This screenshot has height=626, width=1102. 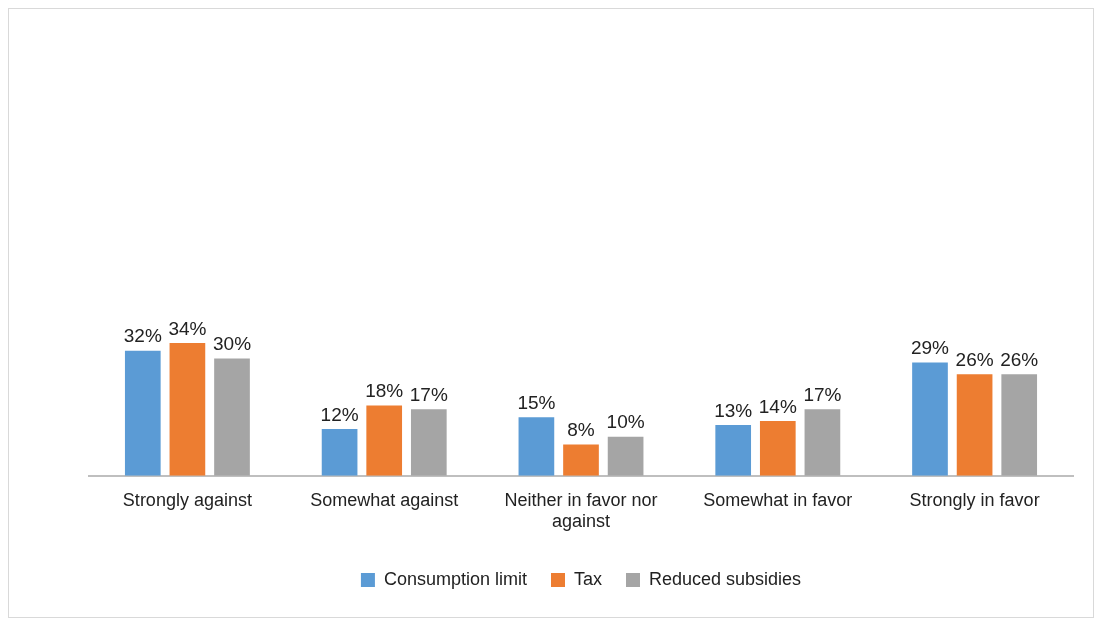 What do you see at coordinates (725, 578) in the screenshot?
I see `legend-label: Reduced subsidies` at bounding box center [725, 578].